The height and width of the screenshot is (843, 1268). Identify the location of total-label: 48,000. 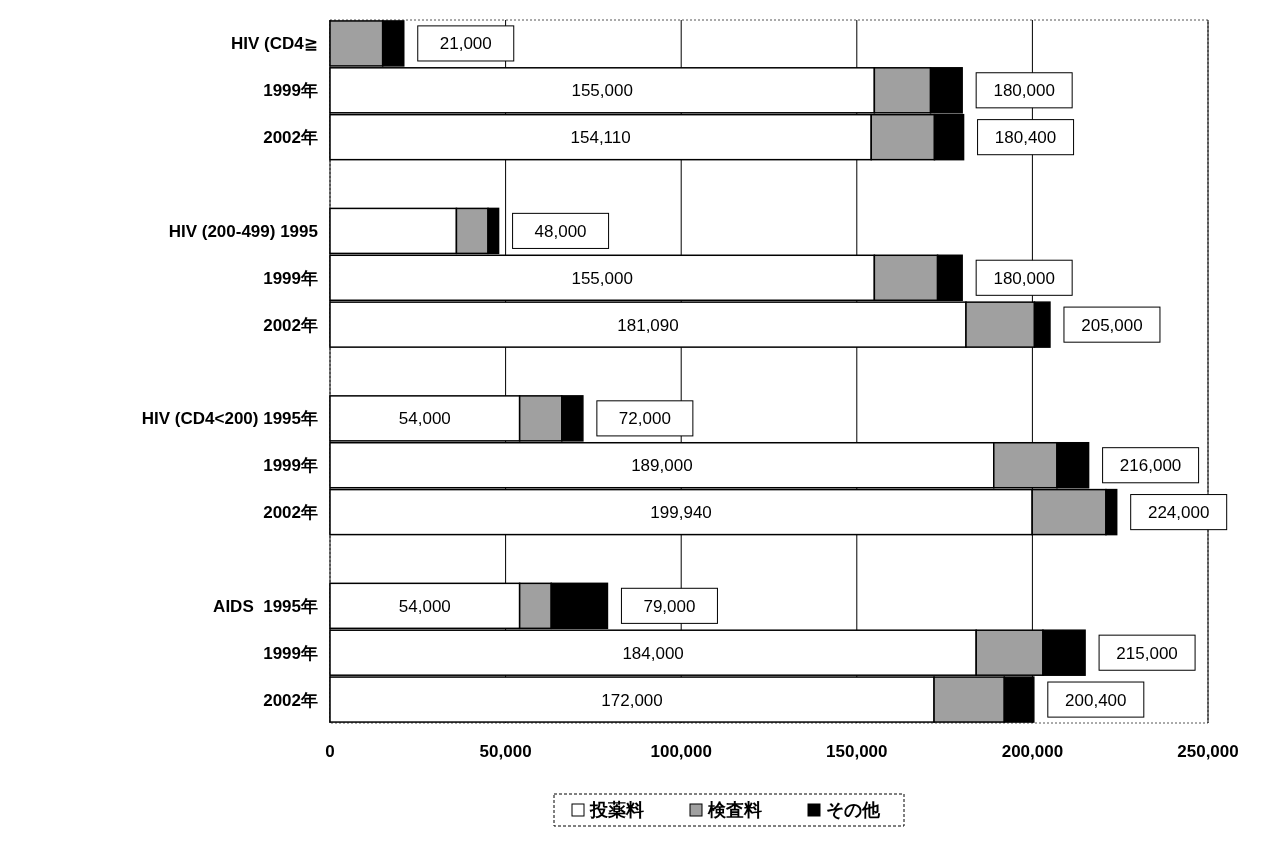
(560, 231).